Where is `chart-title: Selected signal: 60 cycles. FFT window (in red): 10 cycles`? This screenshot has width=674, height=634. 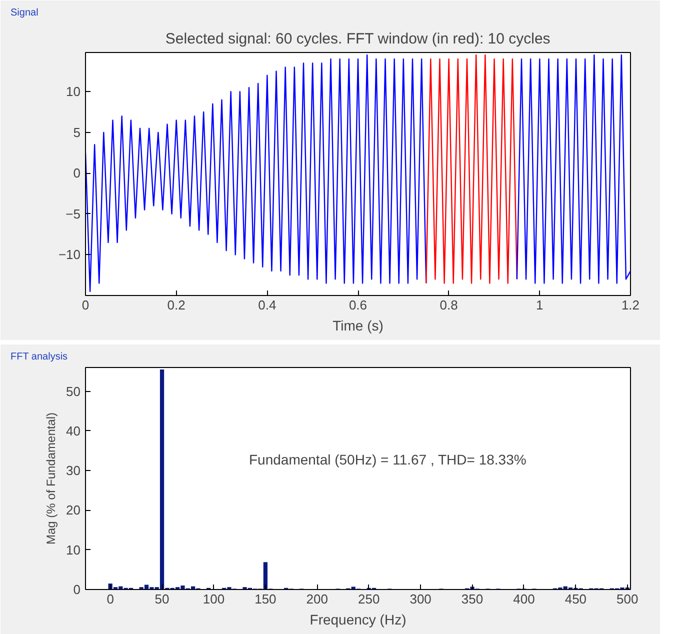 chart-title: Selected signal: 60 cycles. FFT window (in red): 10 cycles is located at coordinates (357, 39).